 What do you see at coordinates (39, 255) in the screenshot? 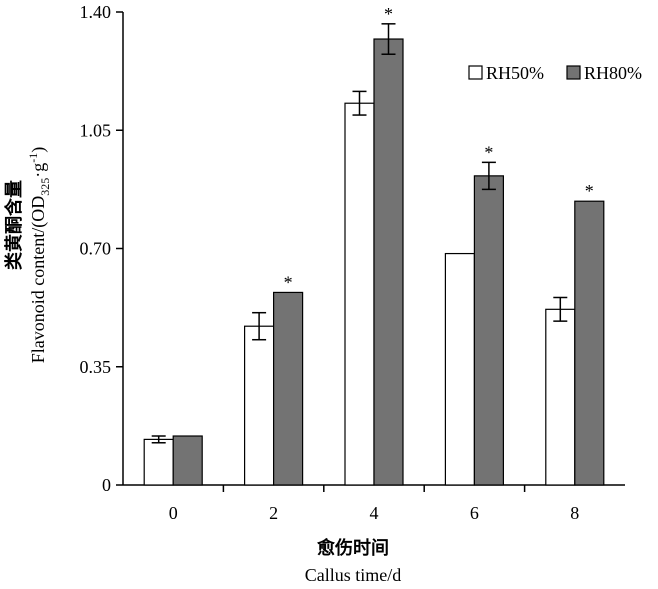
I see `y-axis-label-en: Flavonoid content/(OD325·g-1)` at bounding box center [39, 255].